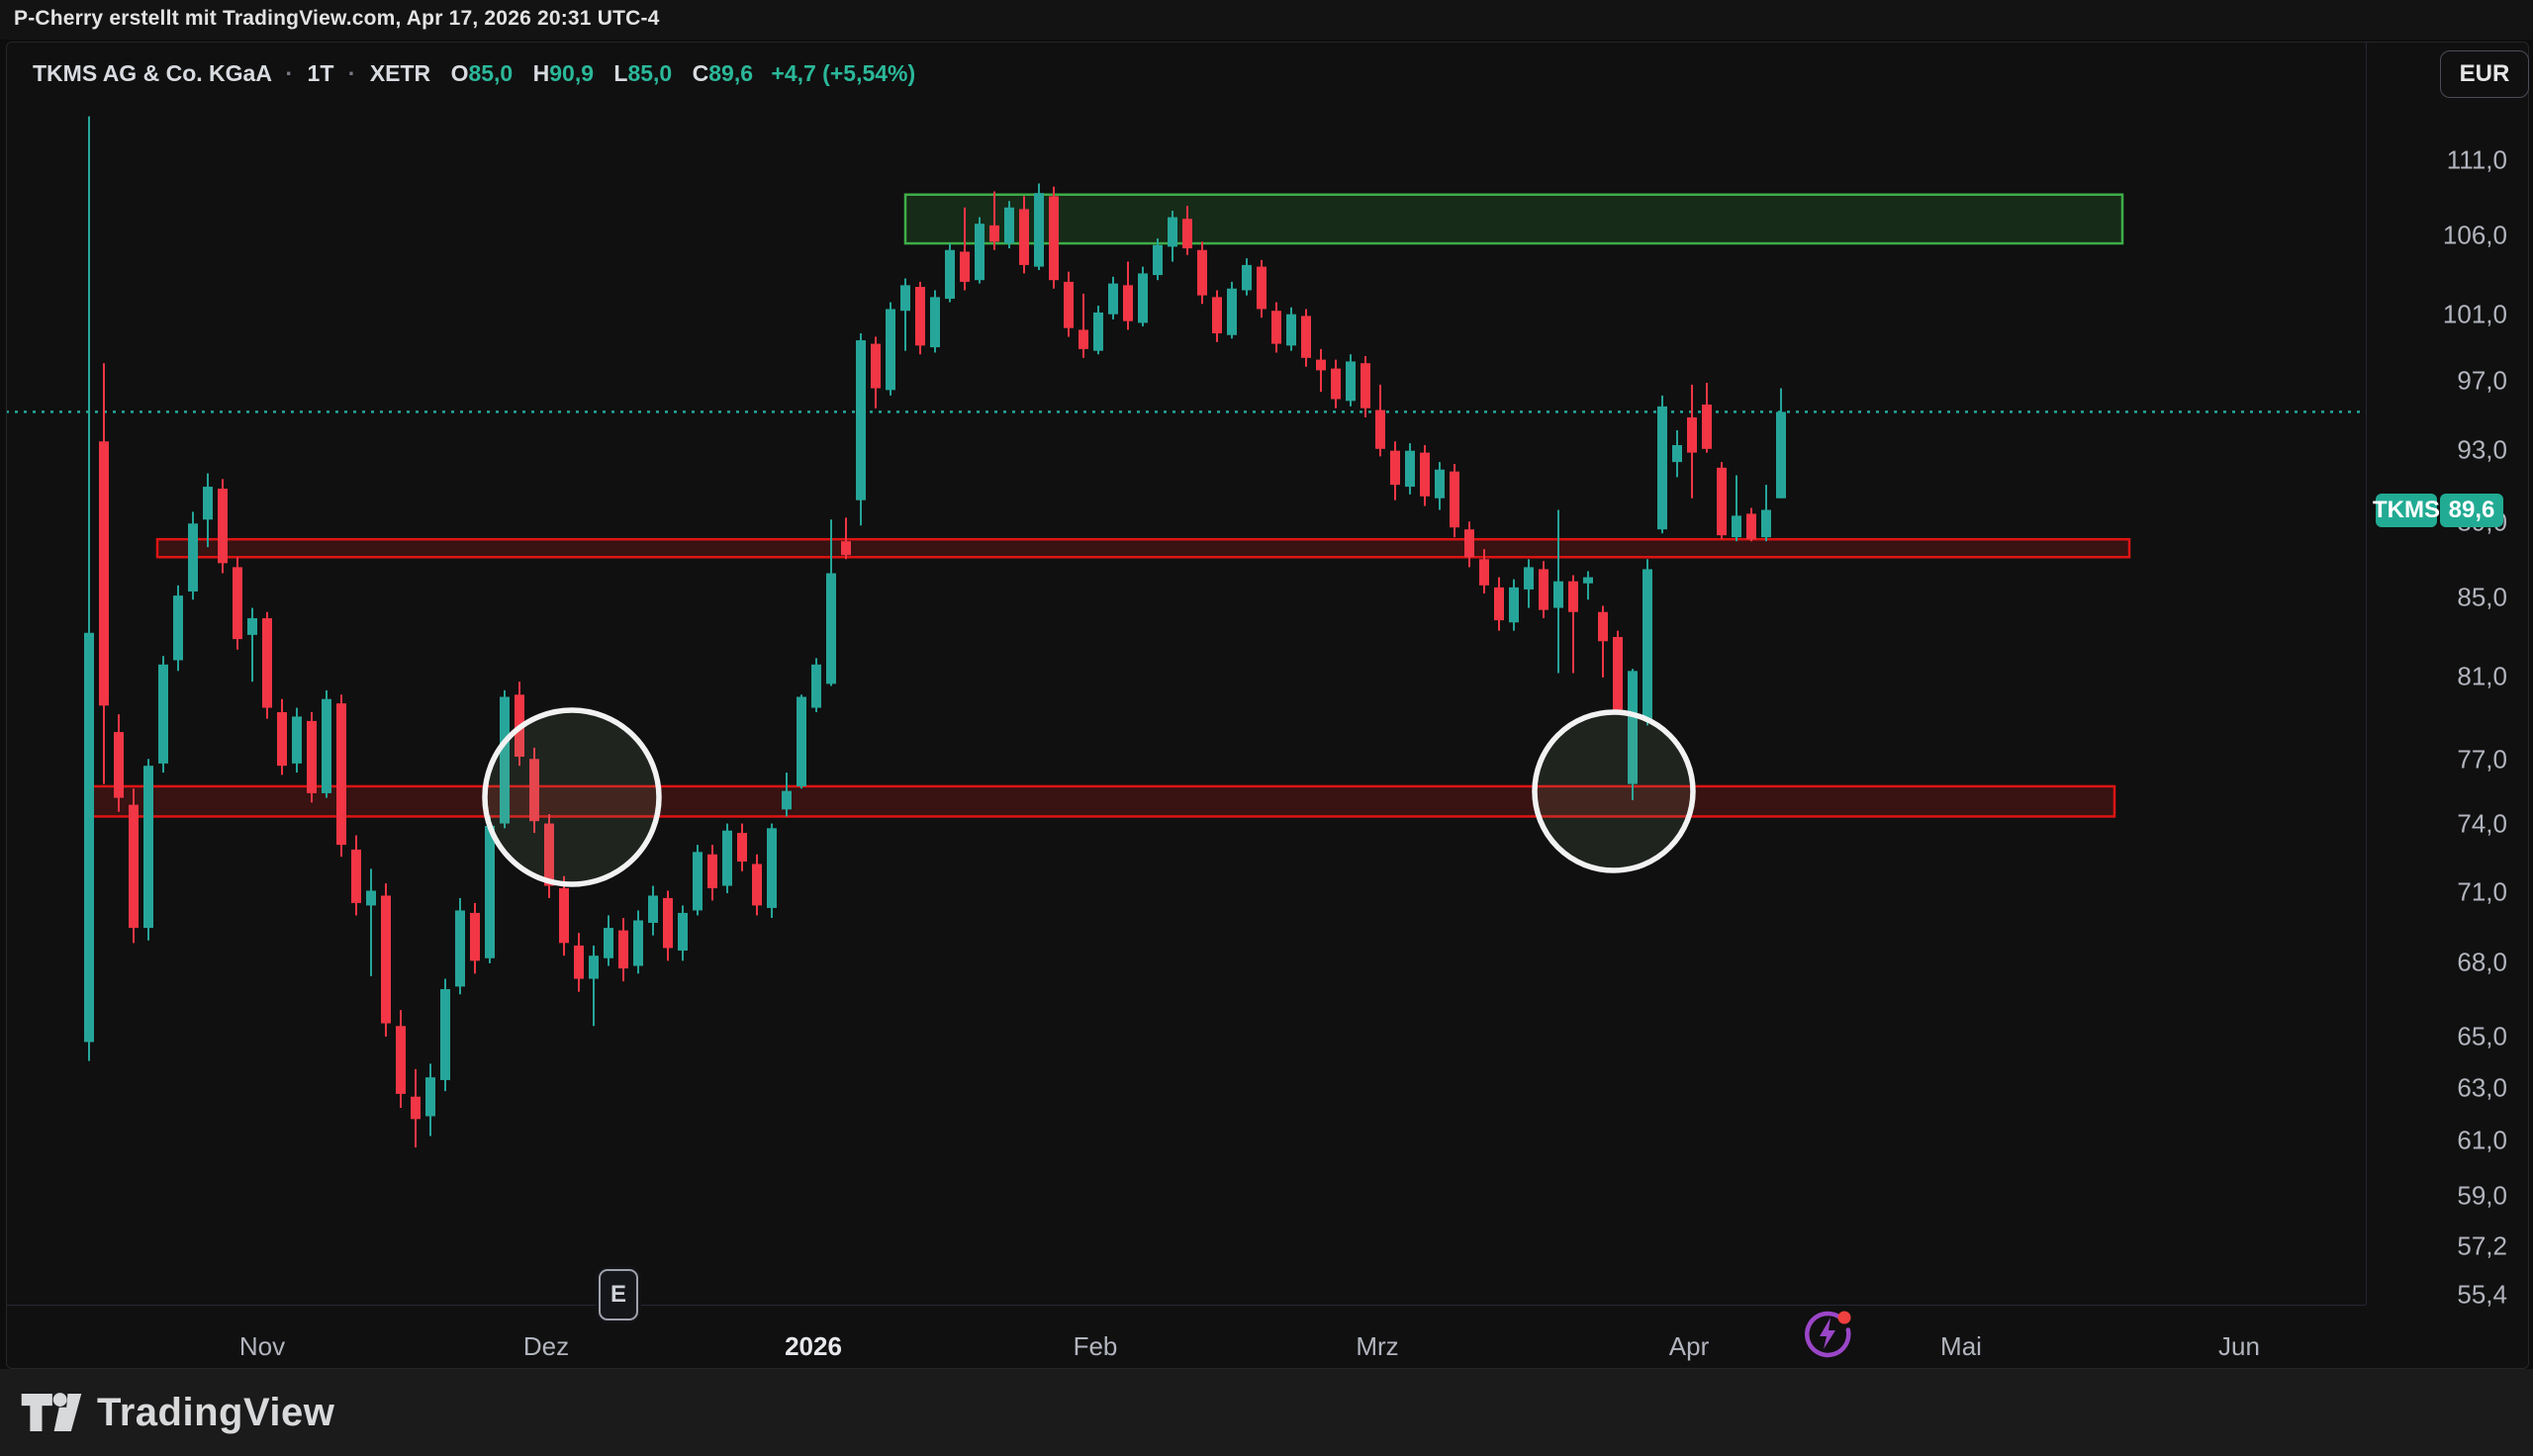 The width and height of the screenshot is (2533, 1456). I want to click on time-scale-year-label: 2026, so click(814, 1346).